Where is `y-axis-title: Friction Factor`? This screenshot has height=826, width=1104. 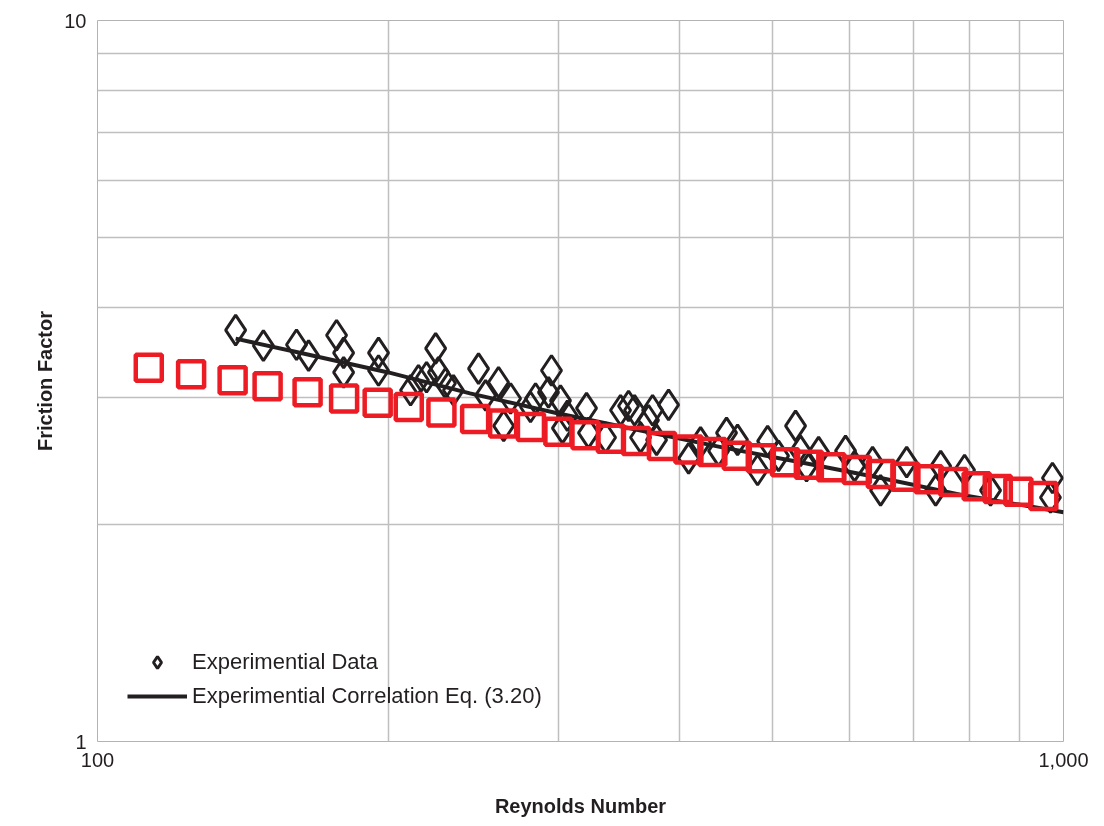 y-axis-title: Friction Factor is located at coordinates (45, 380).